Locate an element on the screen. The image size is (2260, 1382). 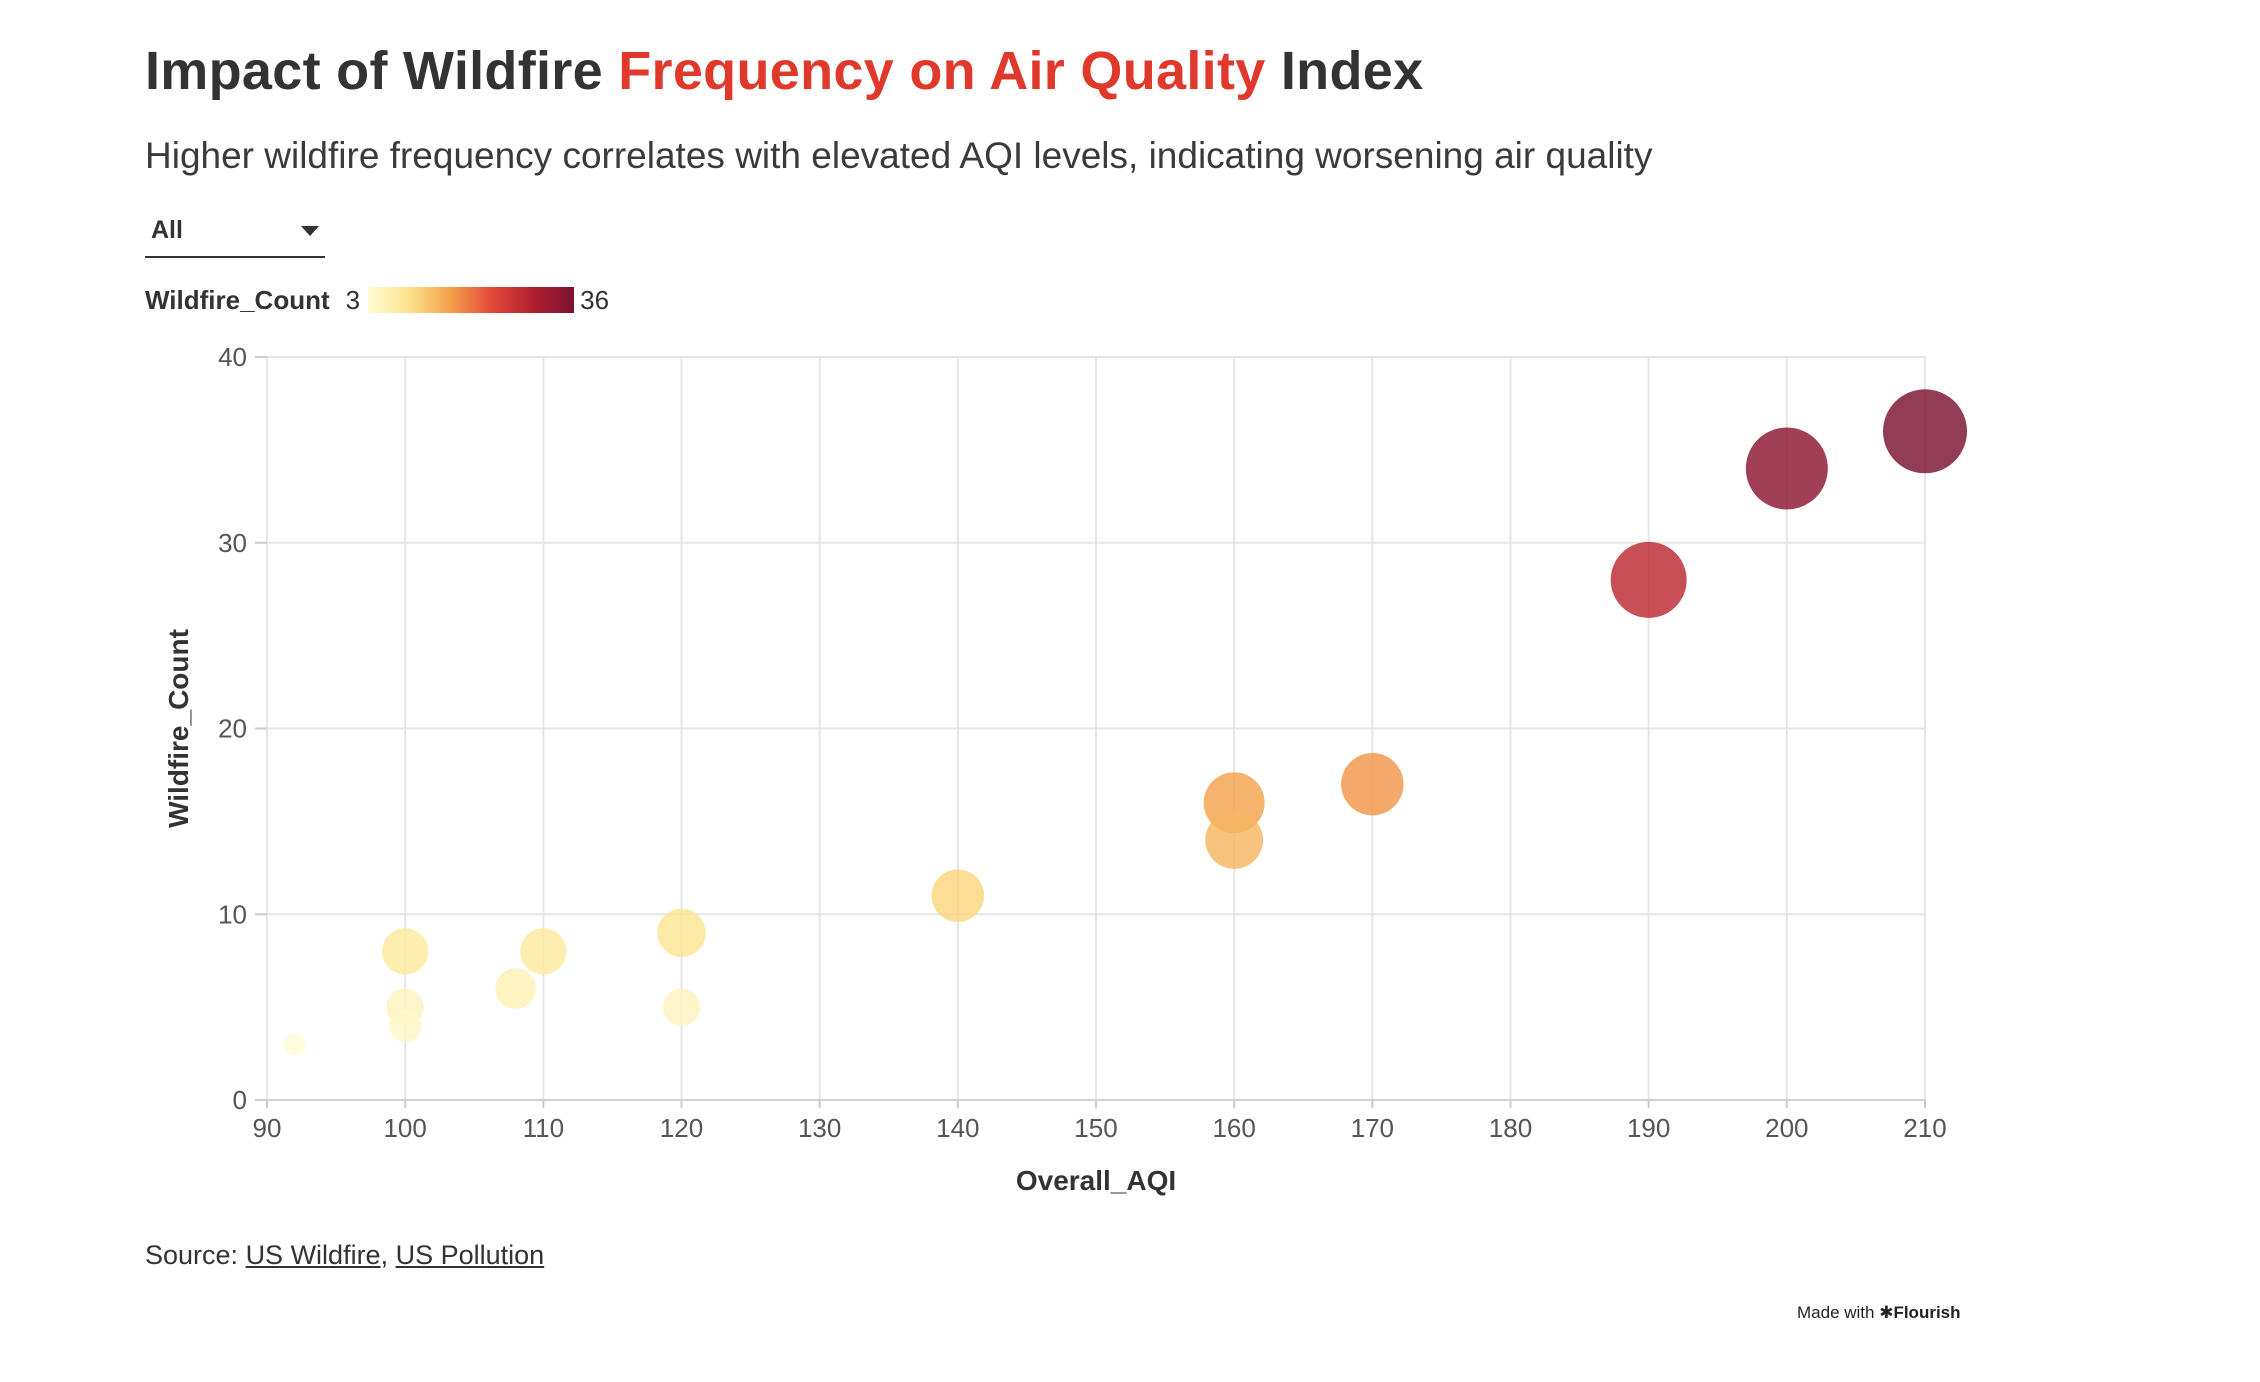
x-axis-title: Overall_AQI is located at coordinates (1096, 1180).